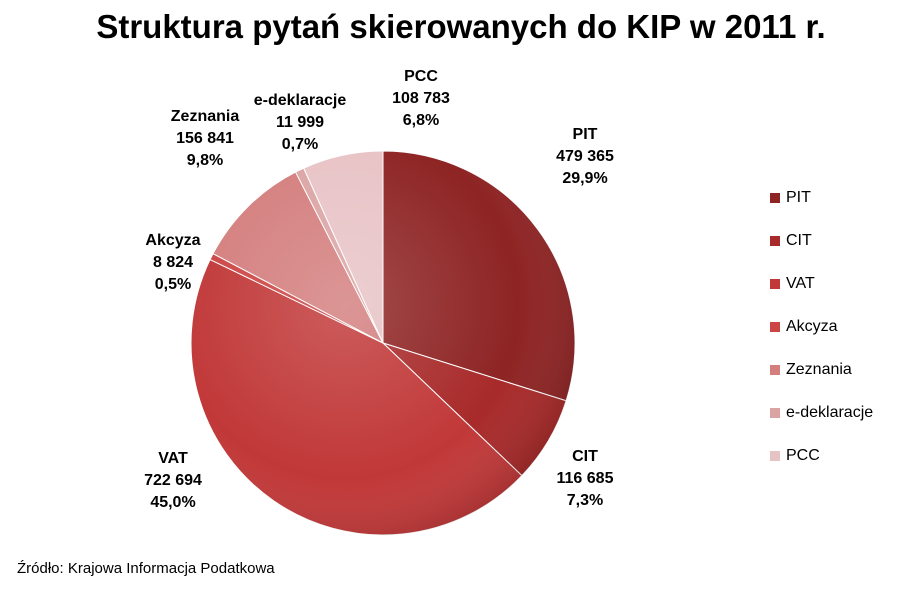 The image size is (922, 590). What do you see at coordinates (585, 178) in the screenshot?
I see `slice-label-percent: 29,9%` at bounding box center [585, 178].